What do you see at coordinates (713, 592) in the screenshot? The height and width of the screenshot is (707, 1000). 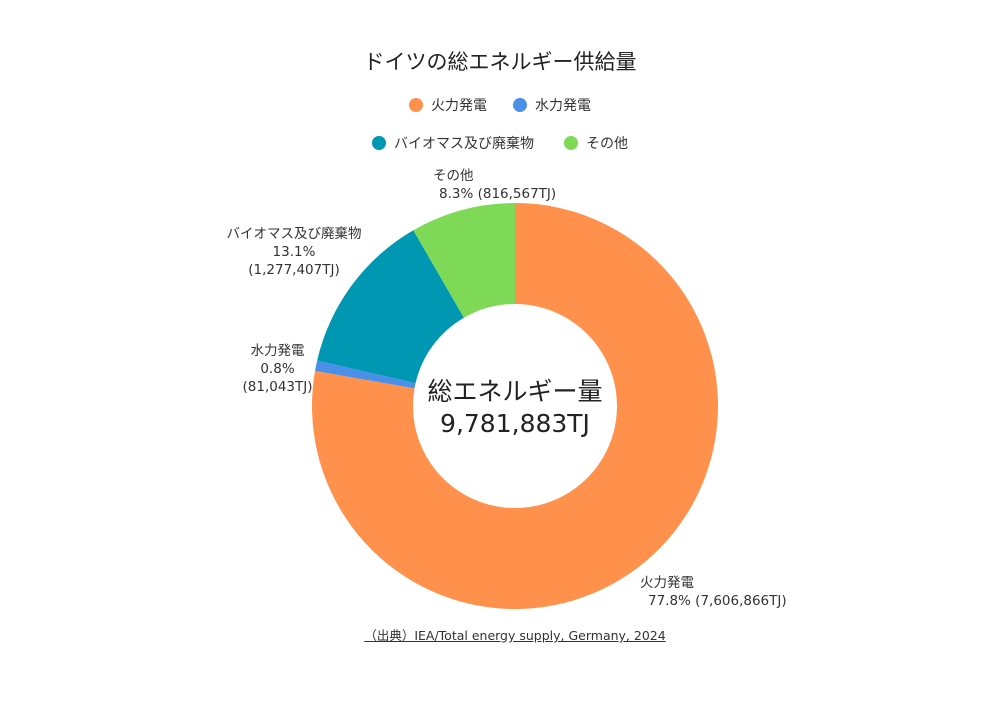 I see `label-thermal: 火力発電 77.8% (7,606,866TJ)` at bounding box center [713, 592].